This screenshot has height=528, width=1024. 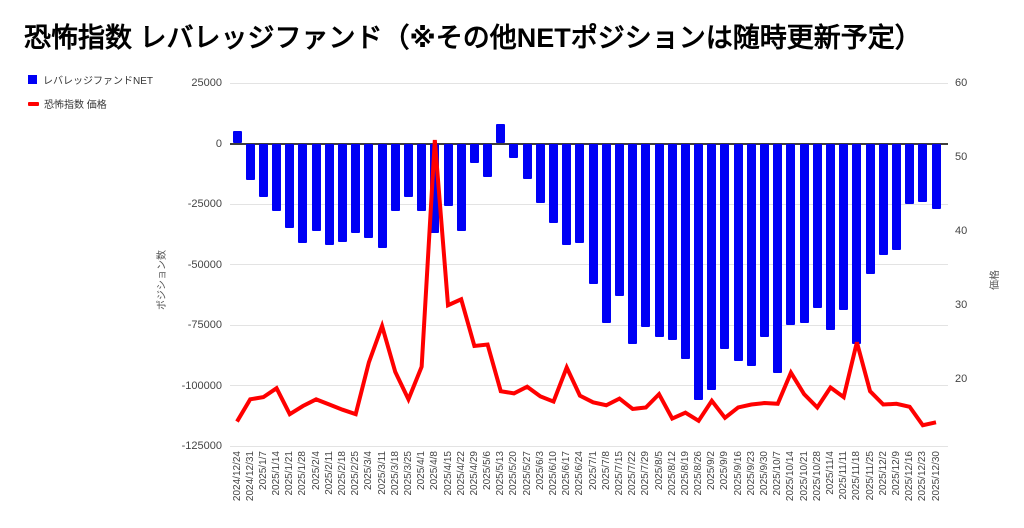 I want to click on x-axis-date-label: 2025/1/14, so click(x=277, y=473).